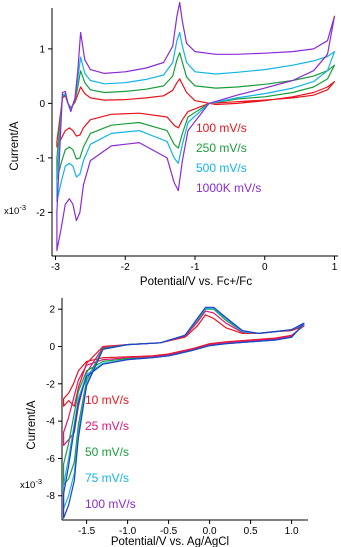 This screenshot has height=547, width=341. Describe the element at coordinates (292, 531) in the screenshot. I see `bottom-x-tick-label: 1.0` at that location.